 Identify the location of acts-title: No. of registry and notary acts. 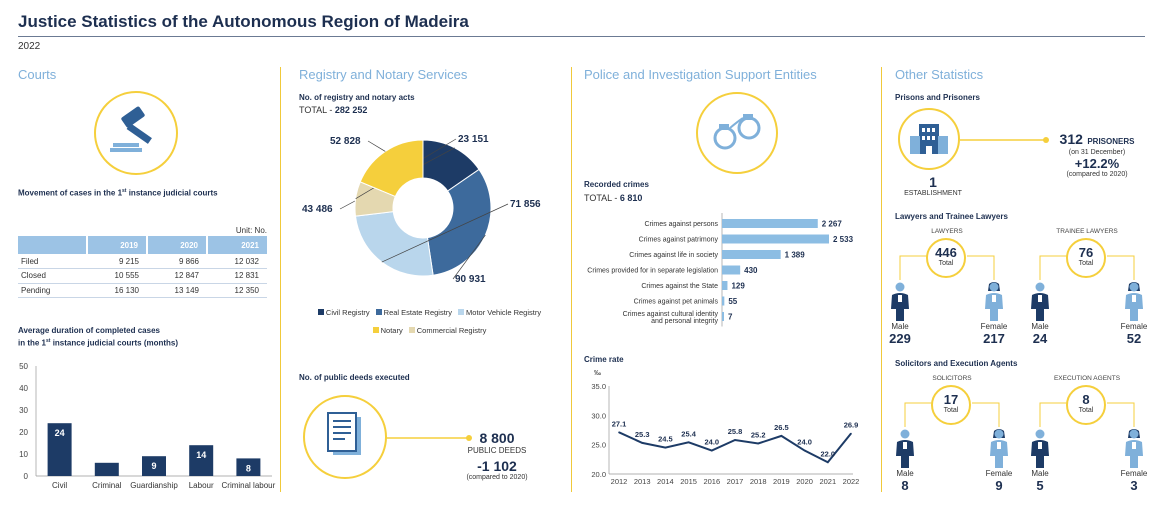
(357, 97).